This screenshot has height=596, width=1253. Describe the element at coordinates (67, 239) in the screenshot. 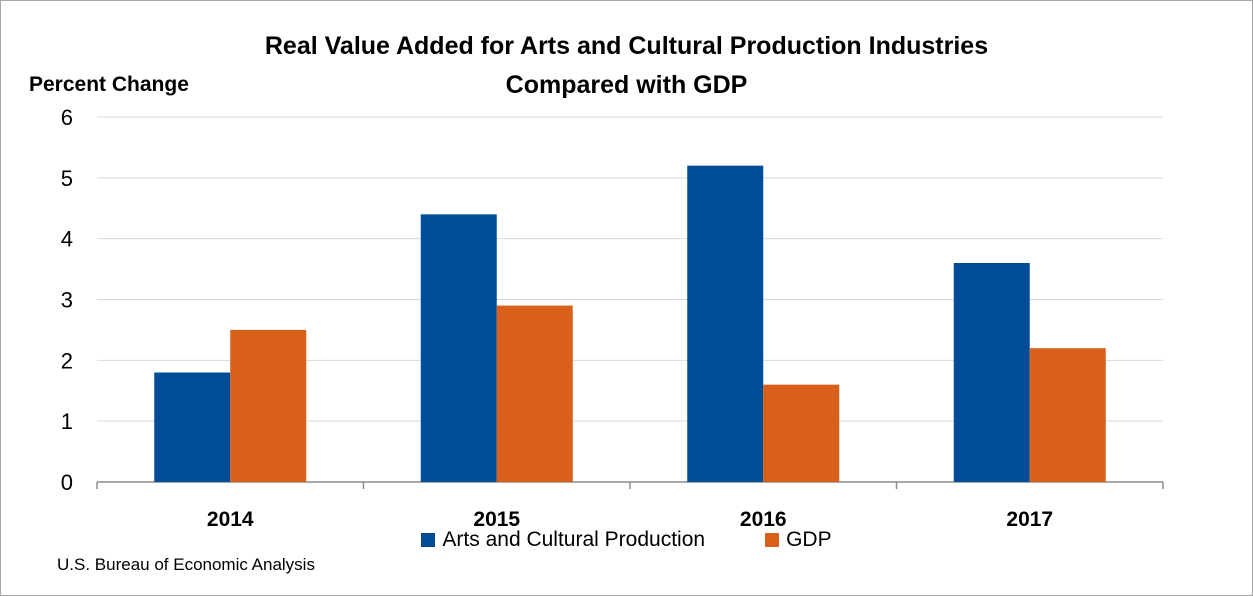

I see `y-tick-label: 4` at that location.